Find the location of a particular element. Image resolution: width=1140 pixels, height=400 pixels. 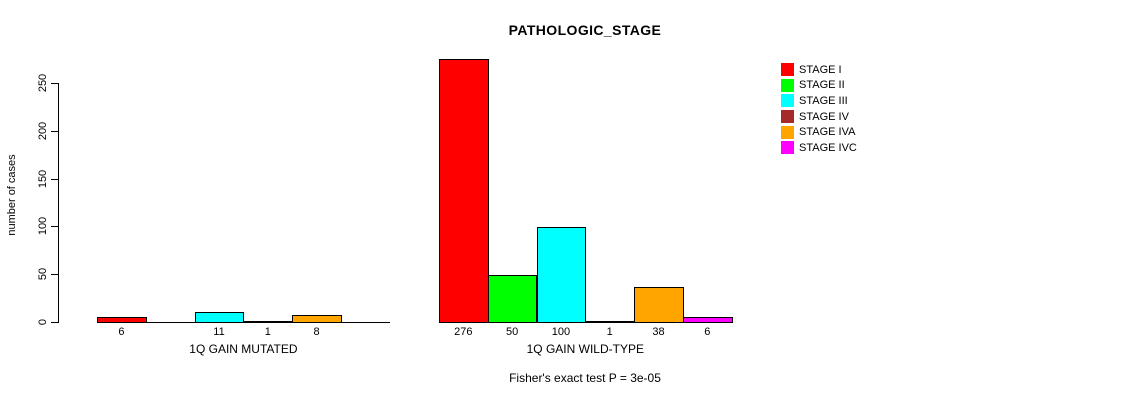

y-tick-label: 50 is located at coordinates (43, 274).